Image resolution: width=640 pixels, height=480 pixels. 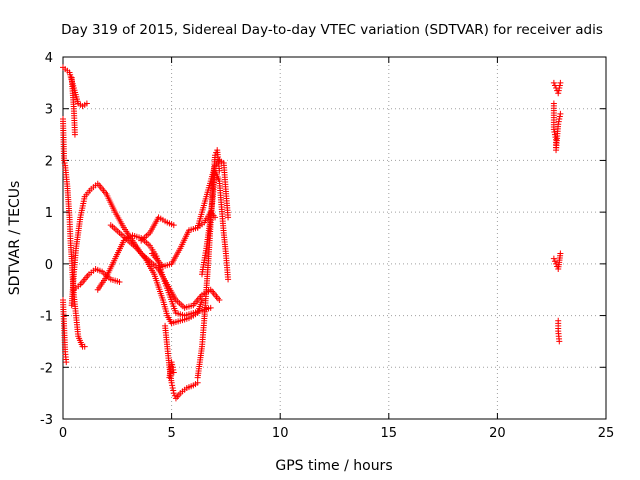 I want to click on series-trace-l, so click(x=171, y=370).